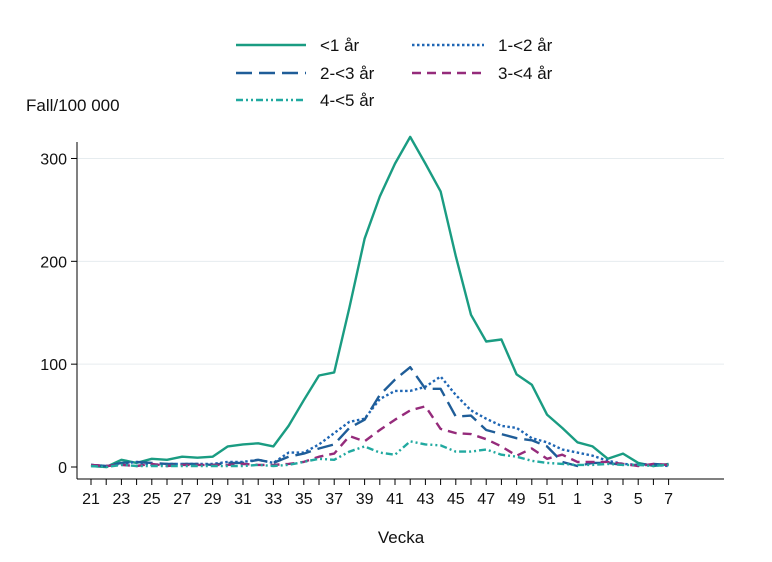  I want to click on y-axis-title: Fall/100 000, so click(73, 105).